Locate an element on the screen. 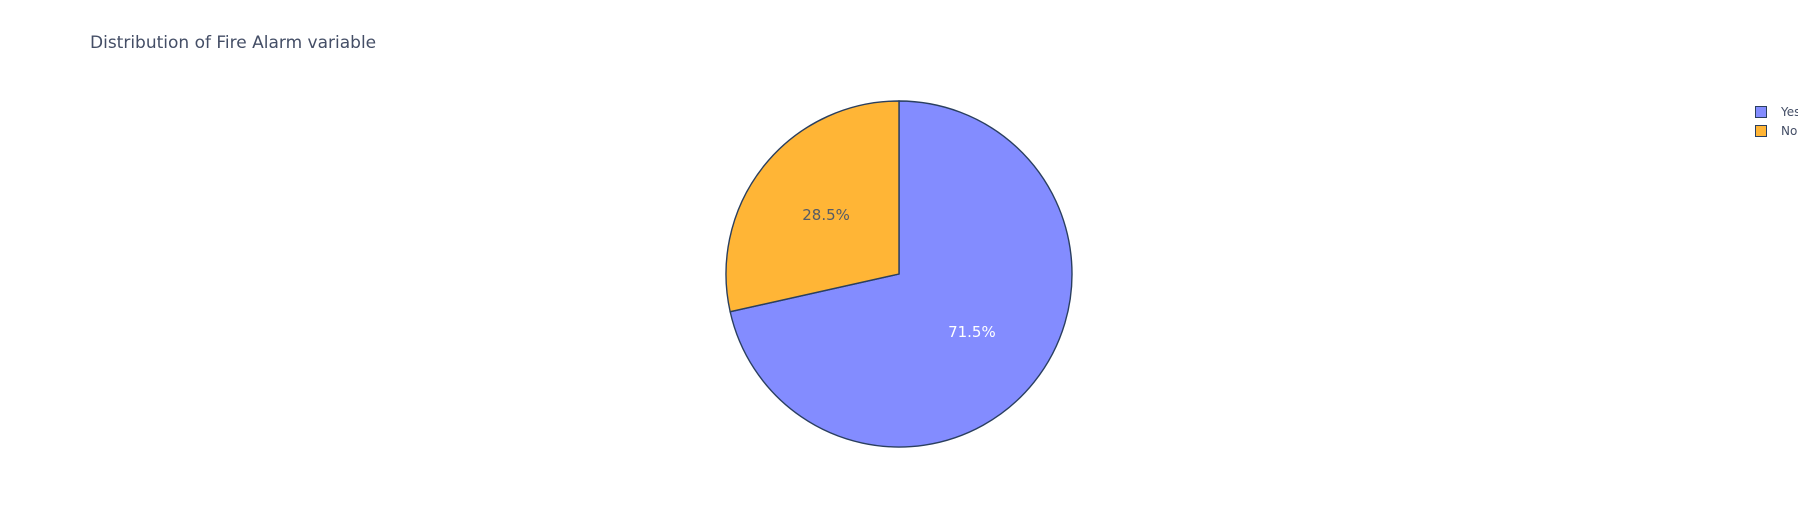 The height and width of the screenshot is (525, 1798). pie-slices is located at coordinates (899, 274).